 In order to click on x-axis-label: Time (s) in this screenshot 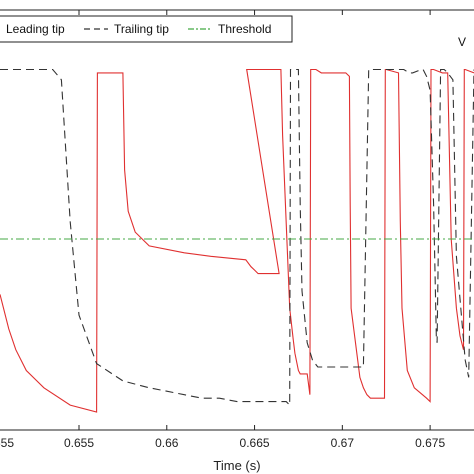, I will do `click(236, 465)`.